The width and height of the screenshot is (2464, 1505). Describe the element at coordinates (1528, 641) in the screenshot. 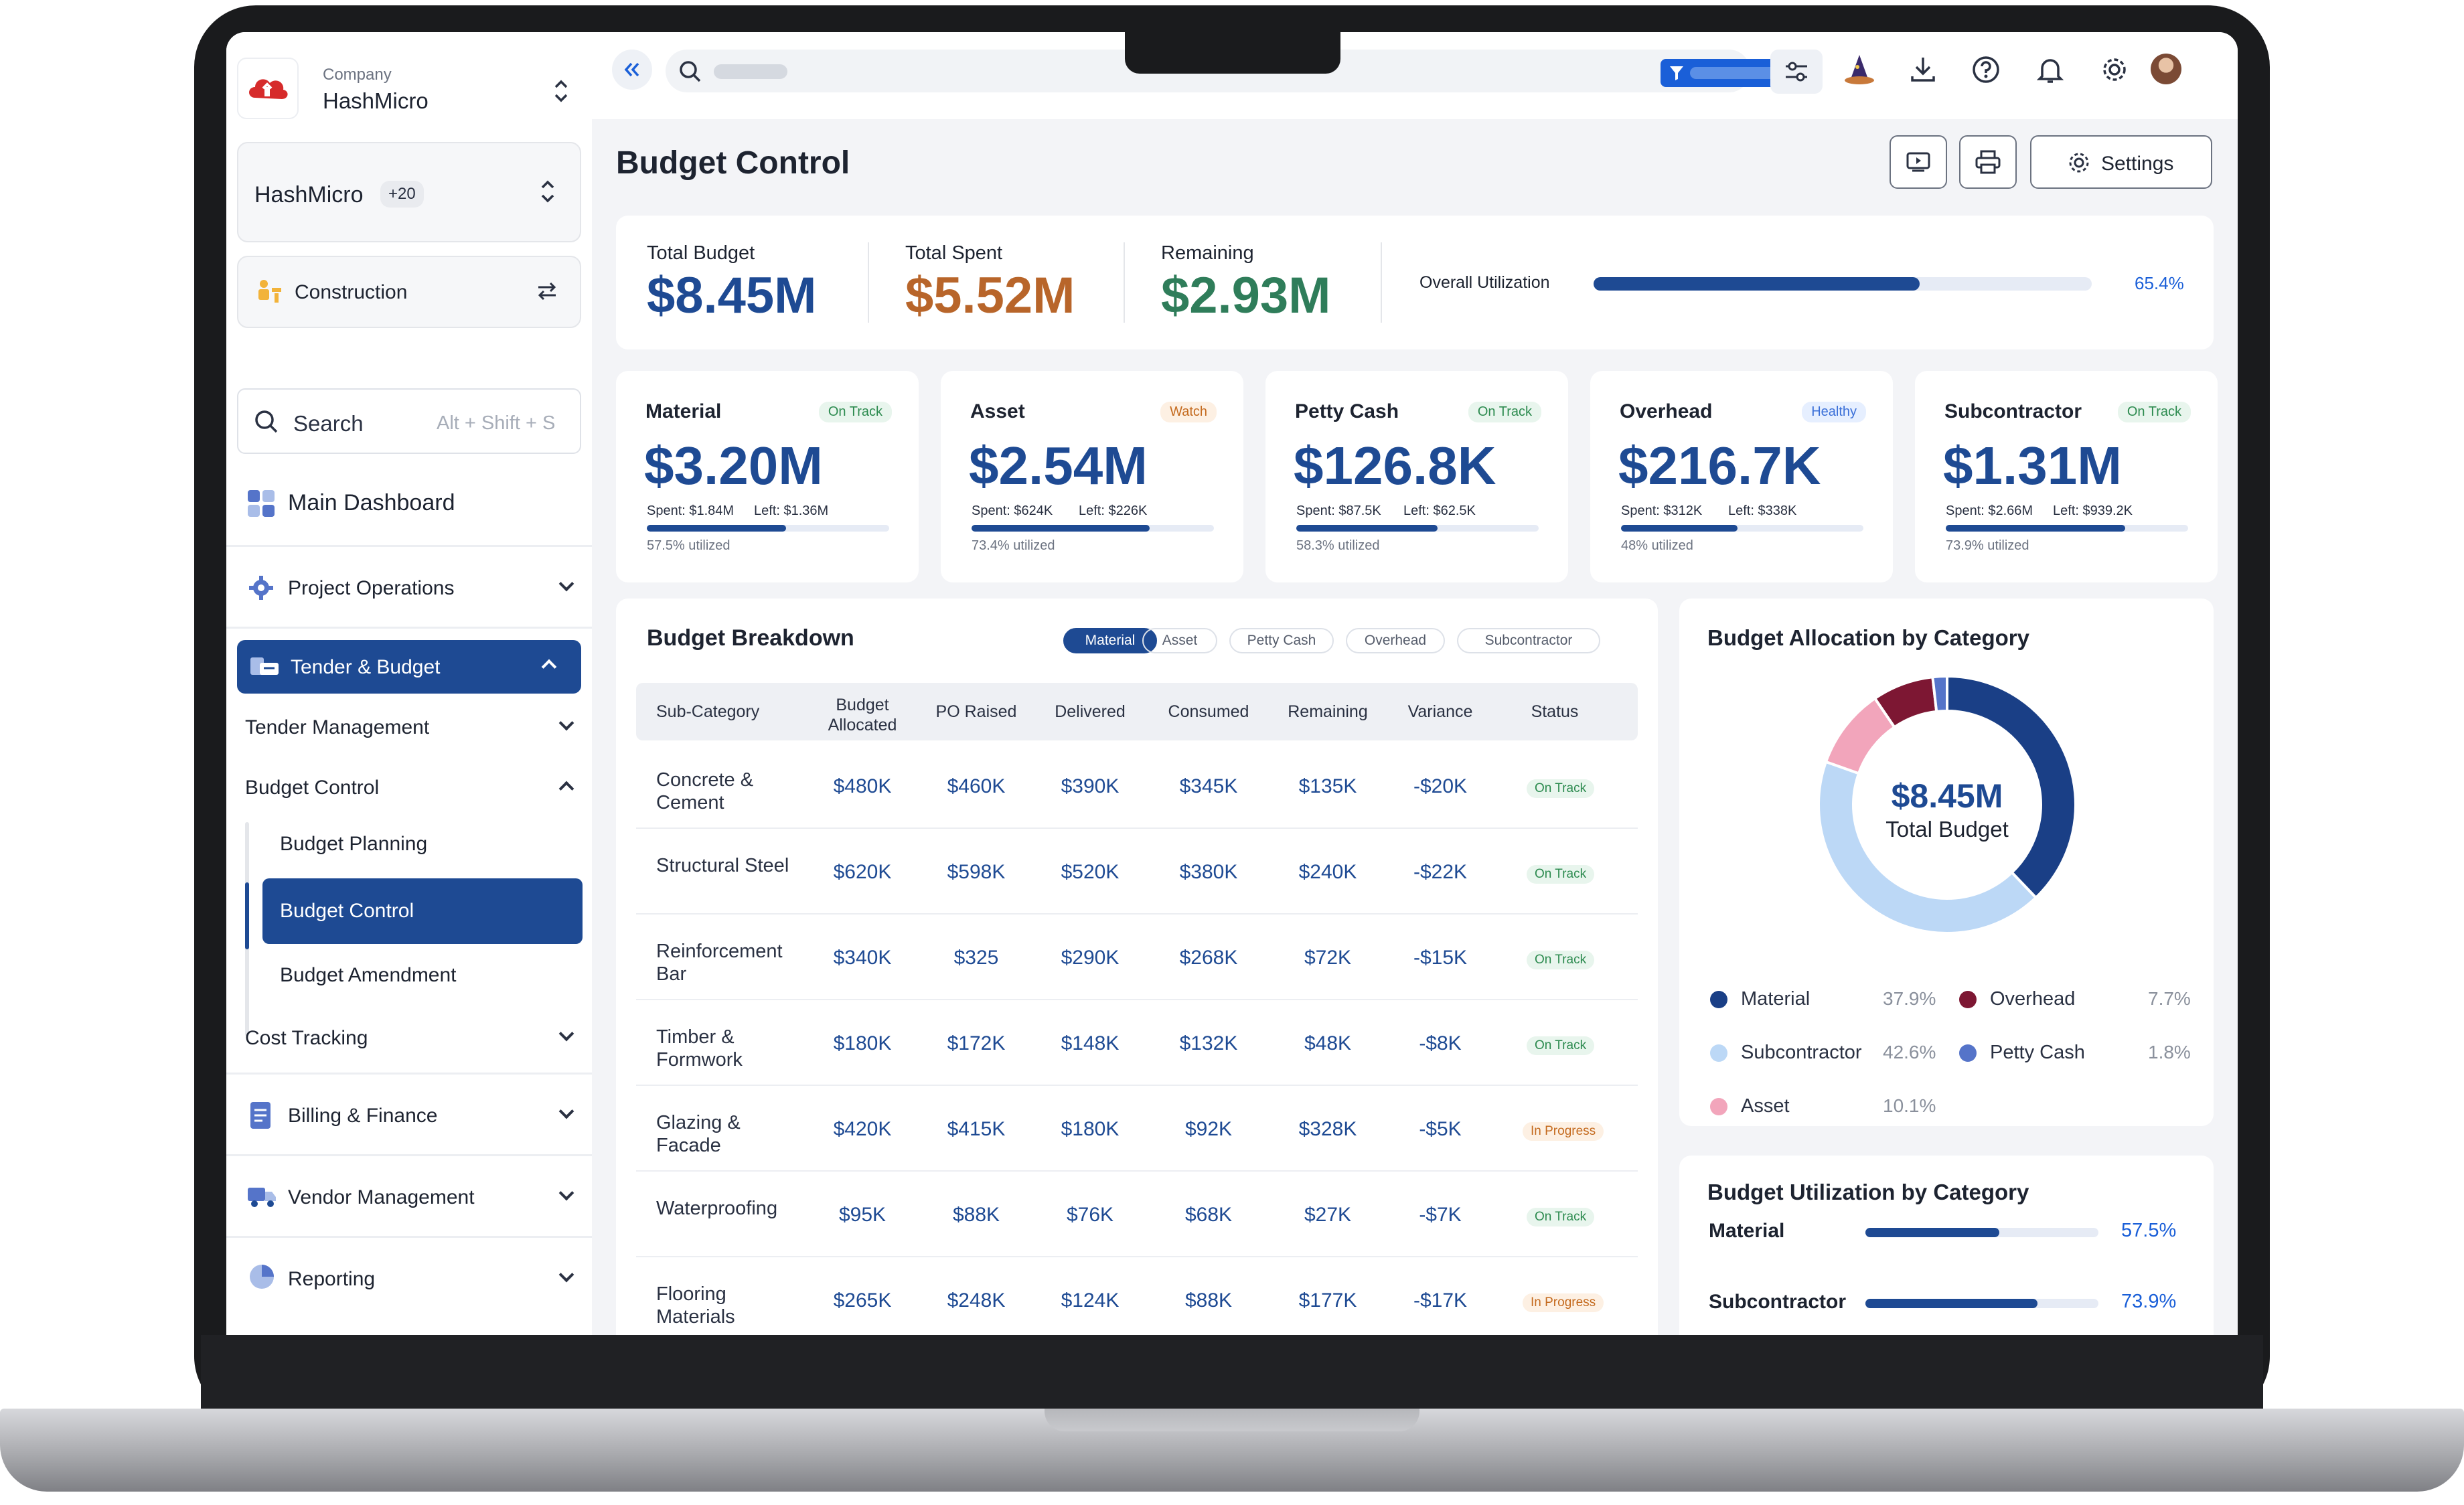

I see `tab-subcontractor: Subcontractor` at that location.